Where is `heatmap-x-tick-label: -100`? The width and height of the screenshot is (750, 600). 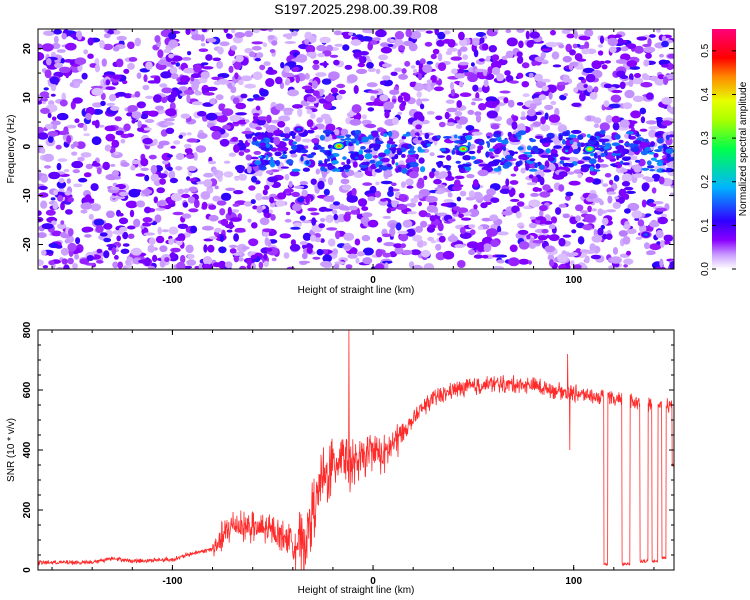 heatmap-x-tick-label: -100 is located at coordinates (172, 280).